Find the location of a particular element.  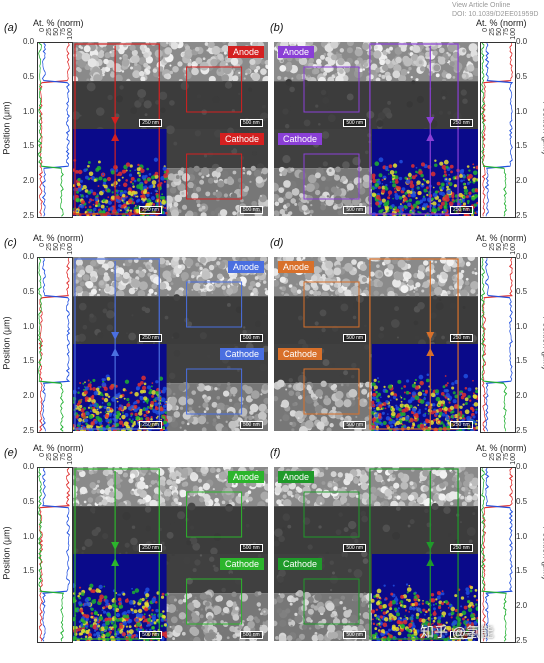

panel-letter: (d) is located at coordinates (276, 243).